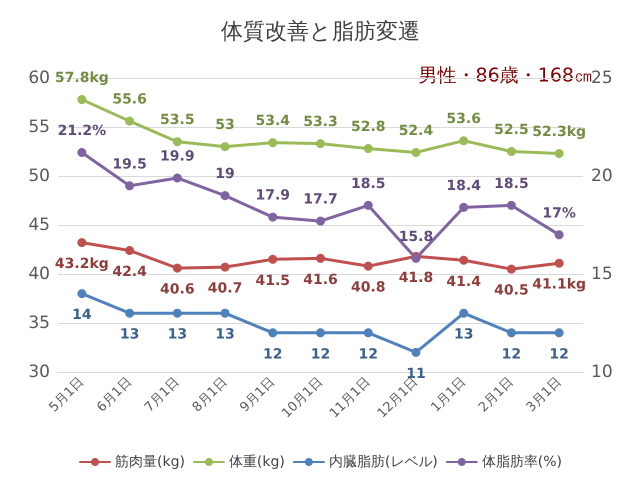 The height and width of the screenshot is (490, 641). I want to click on data-label: 53, so click(225, 125).